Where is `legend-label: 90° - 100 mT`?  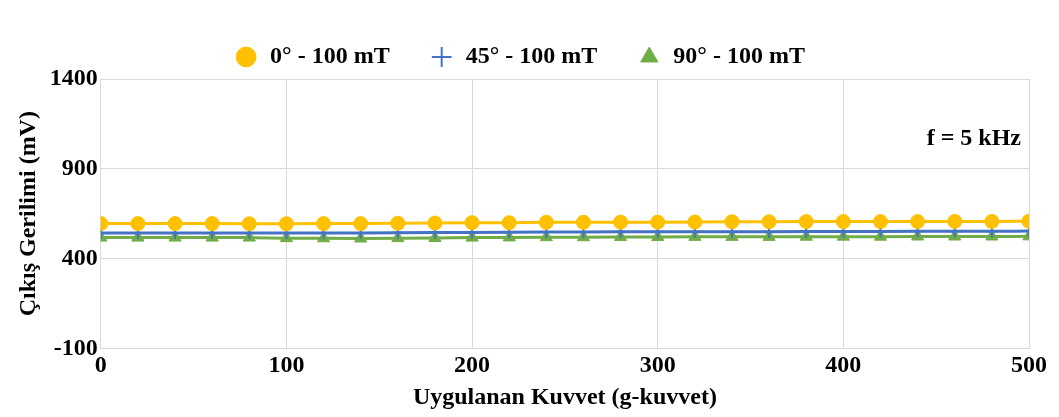
legend-label: 90° - 100 mT is located at coordinates (739, 55).